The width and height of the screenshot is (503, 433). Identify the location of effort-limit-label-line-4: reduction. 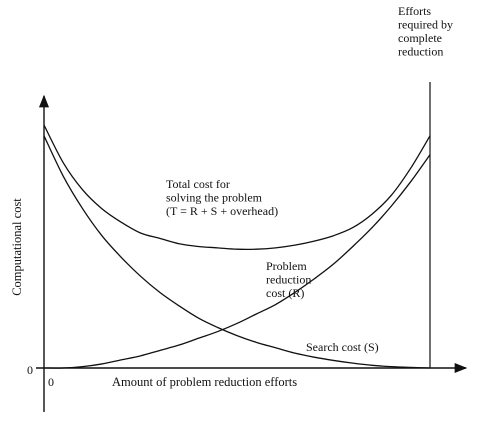
(420, 52).